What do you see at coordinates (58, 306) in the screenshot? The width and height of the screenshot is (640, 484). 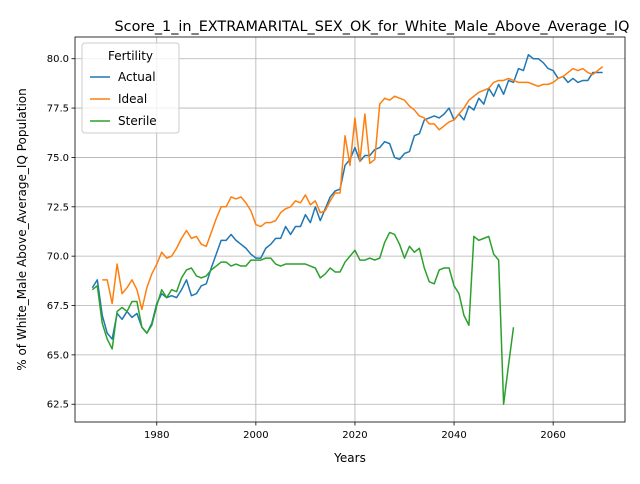 I see `y-tick-label: 67.5` at bounding box center [58, 306].